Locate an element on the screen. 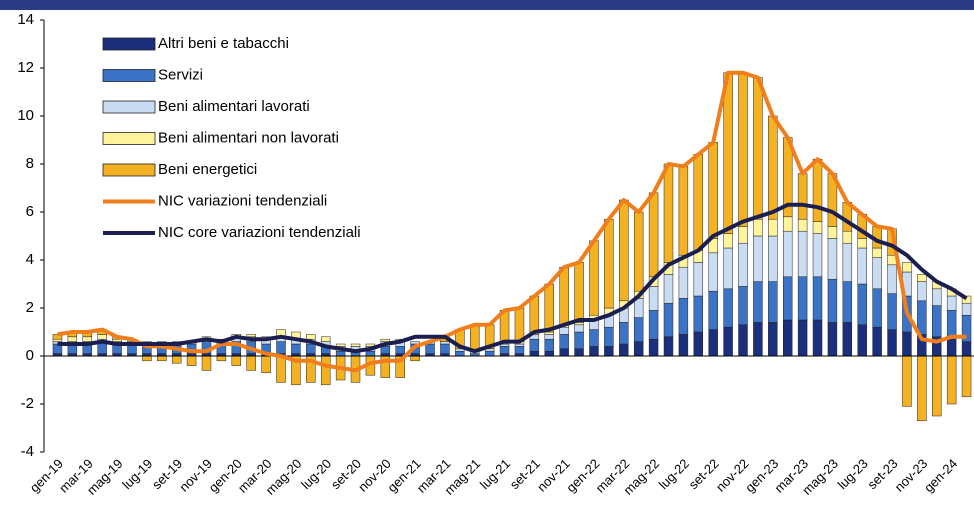 This screenshot has height=526, width=974. y-tick-label: 0 is located at coordinates (30, 355).